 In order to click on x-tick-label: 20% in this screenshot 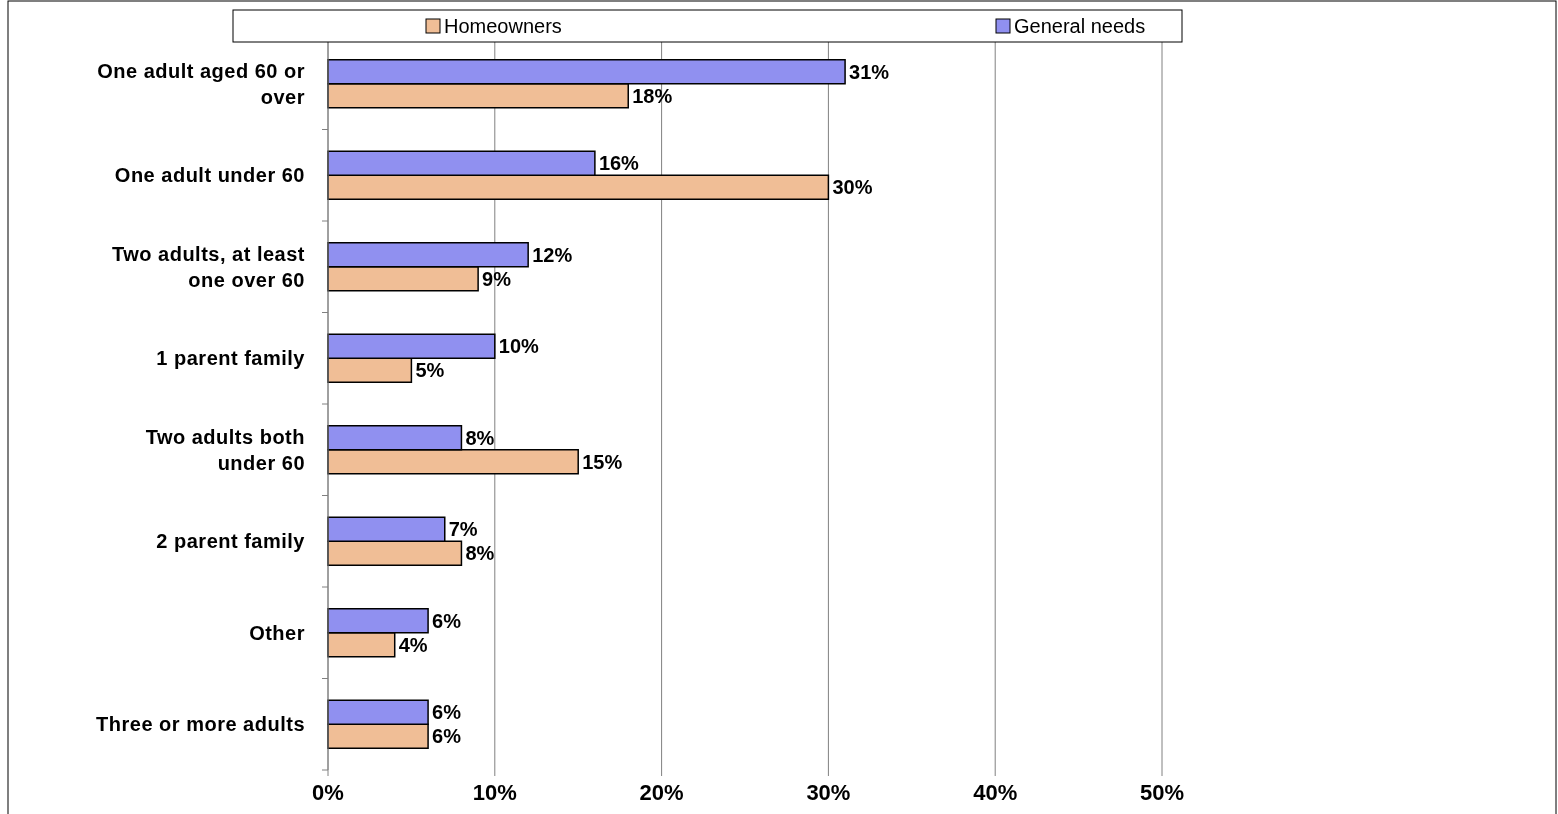, I will do `click(661, 792)`.